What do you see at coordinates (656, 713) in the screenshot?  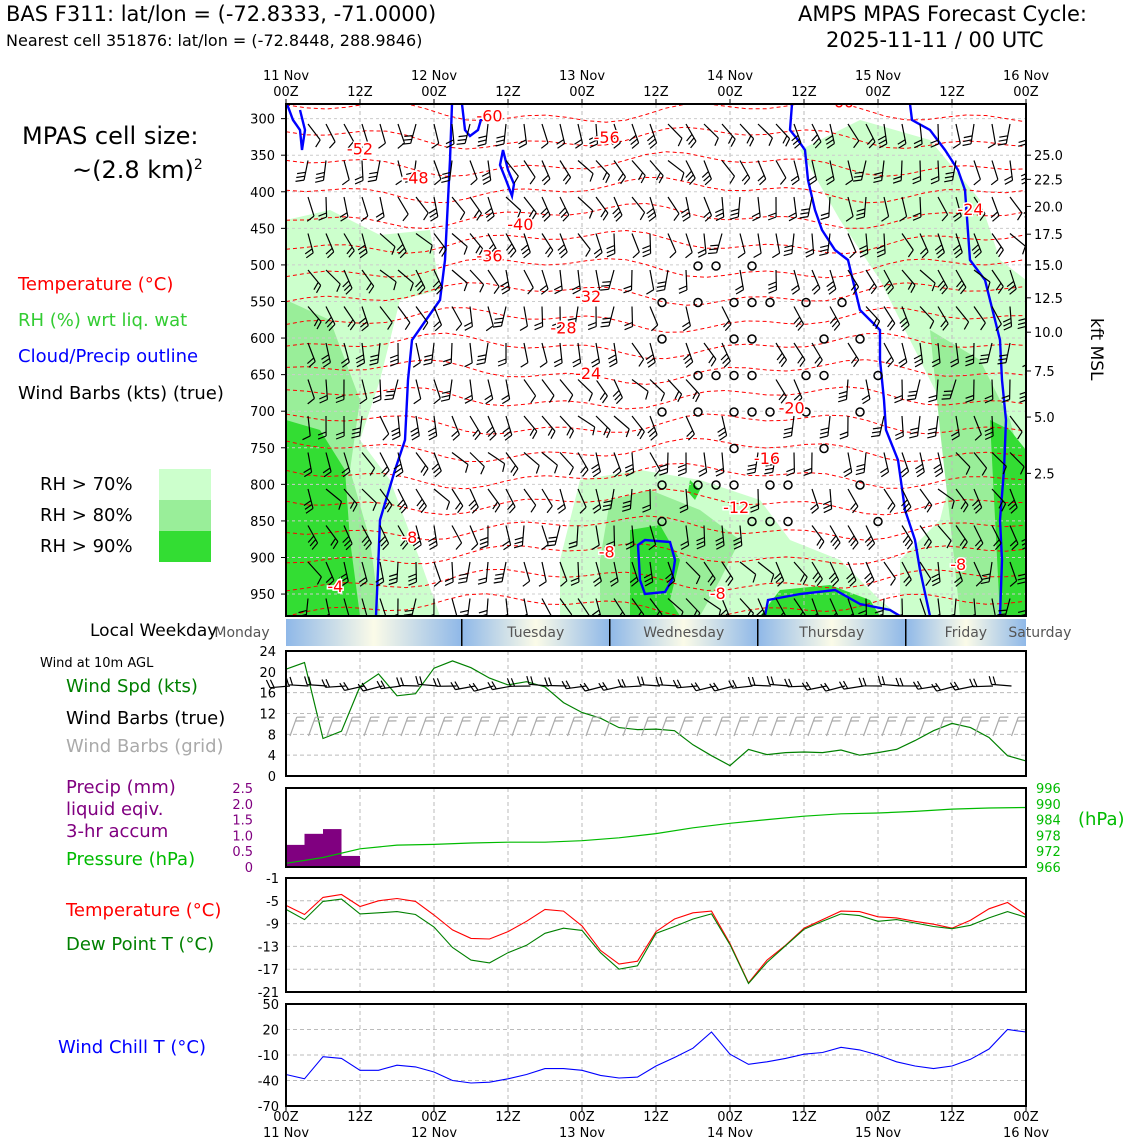 I see `panel-frame` at bounding box center [656, 713].